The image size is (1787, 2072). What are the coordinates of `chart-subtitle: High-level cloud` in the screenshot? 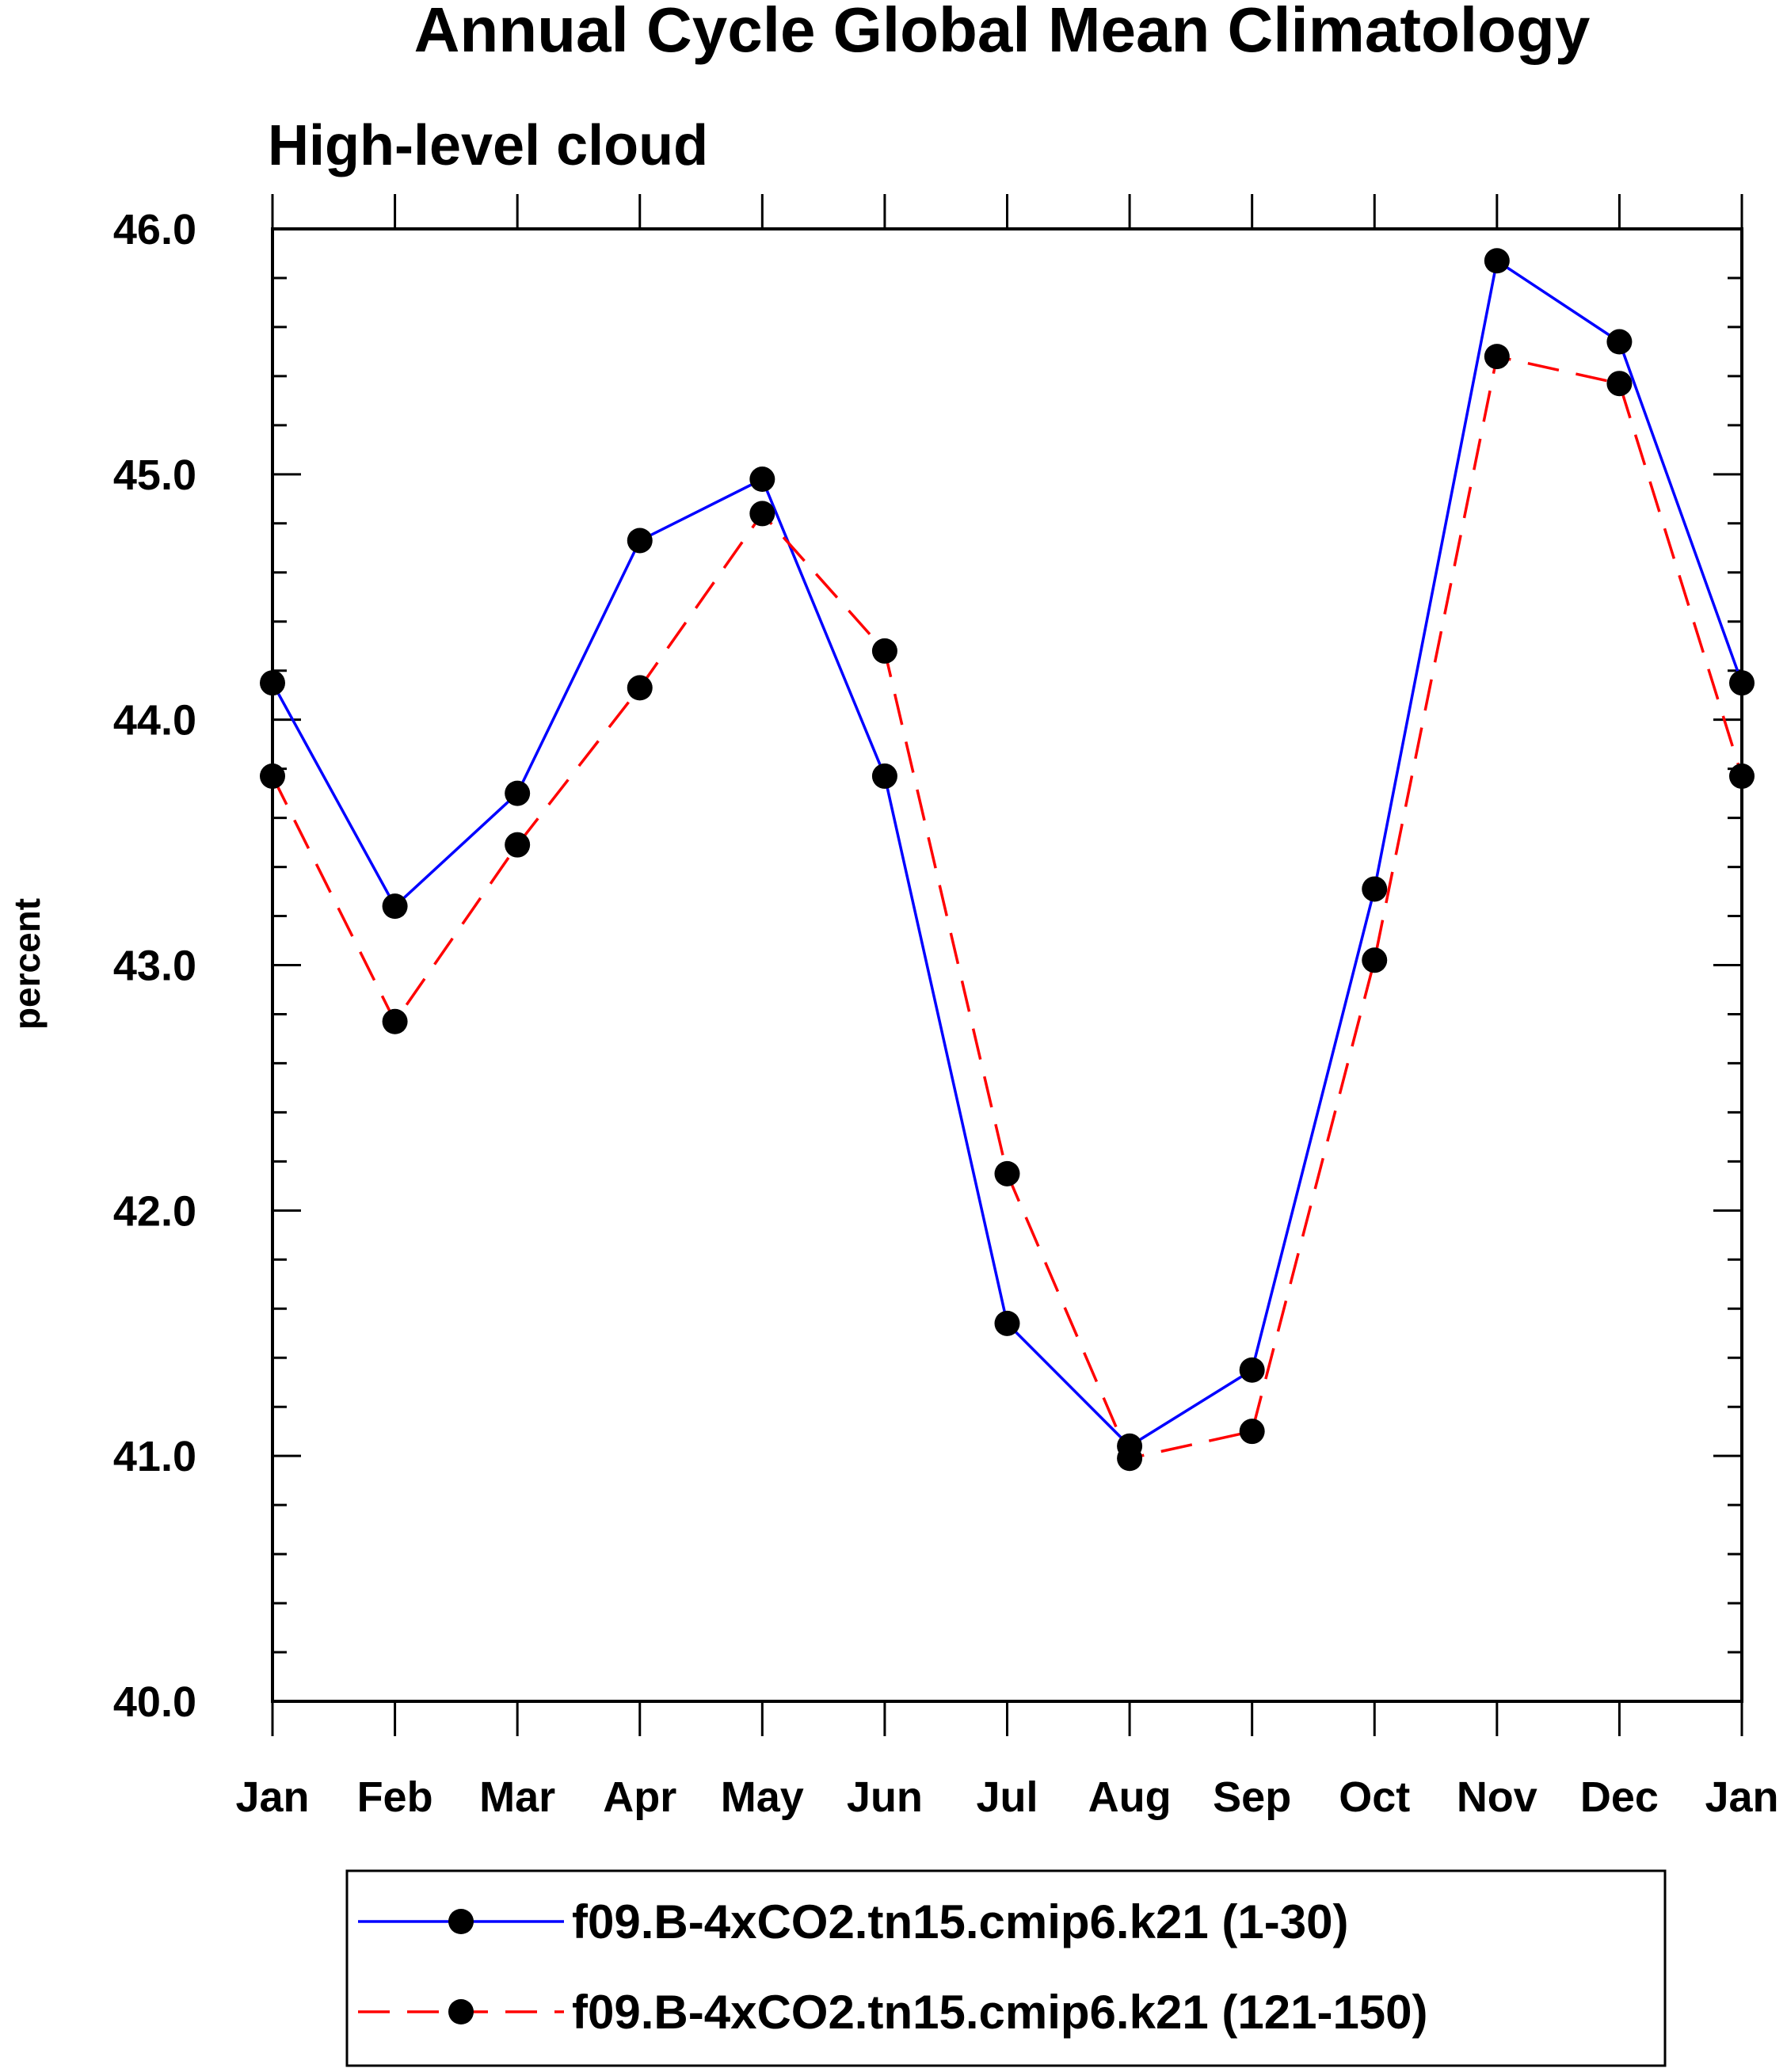 It's located at (488, 145).